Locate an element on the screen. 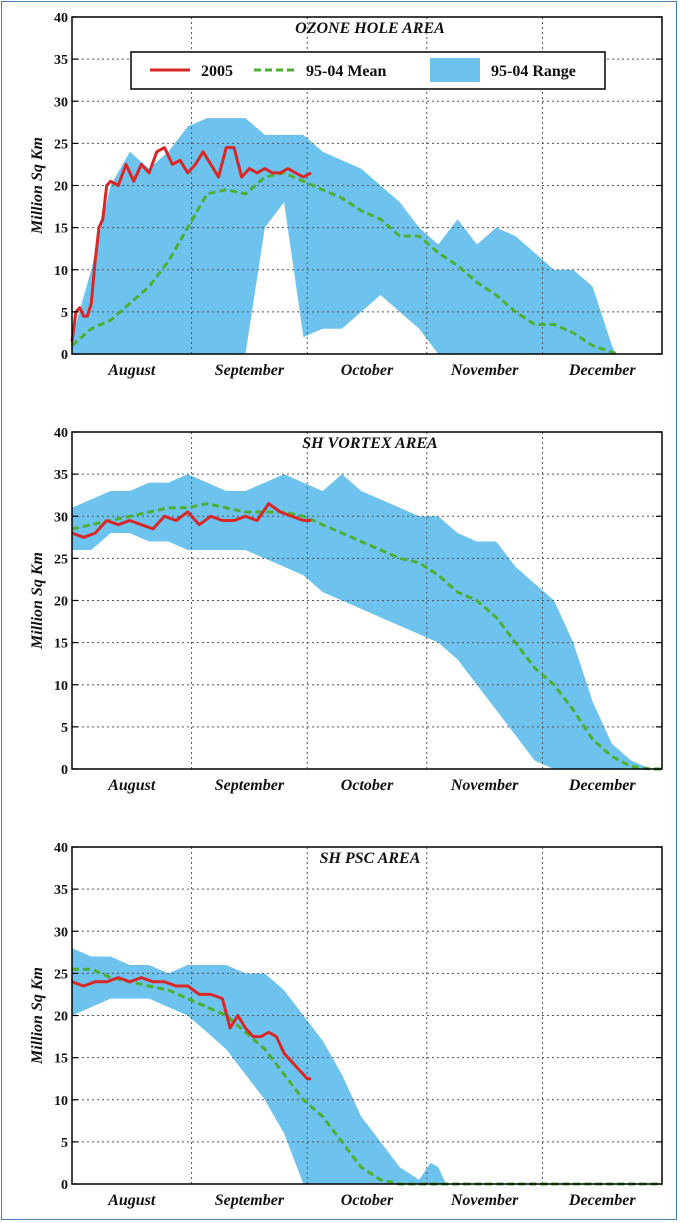 The image size is (680, 1223). legend-box is located at coordinates (368, 70).